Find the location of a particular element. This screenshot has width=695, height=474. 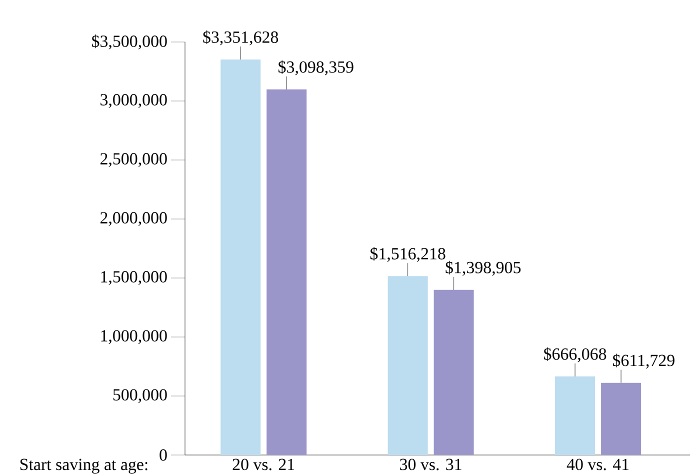

data-label: $3,098,359 is located at coordinates (316, 68).